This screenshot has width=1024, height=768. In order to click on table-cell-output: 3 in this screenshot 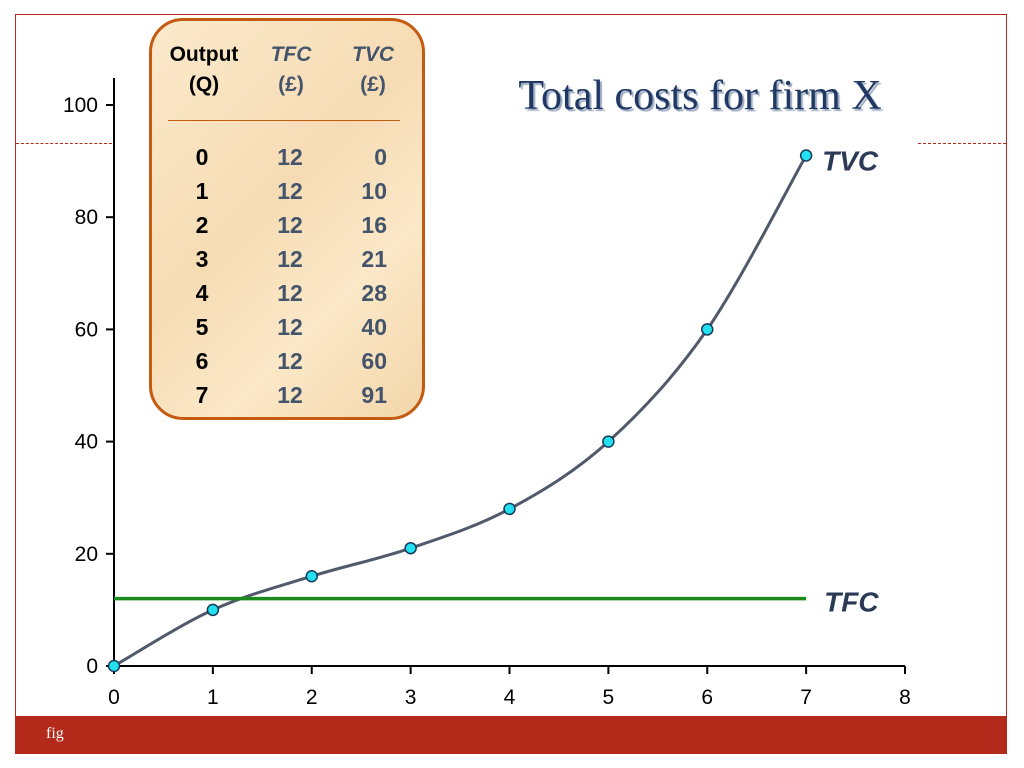, I will do `click(202, 259)`.